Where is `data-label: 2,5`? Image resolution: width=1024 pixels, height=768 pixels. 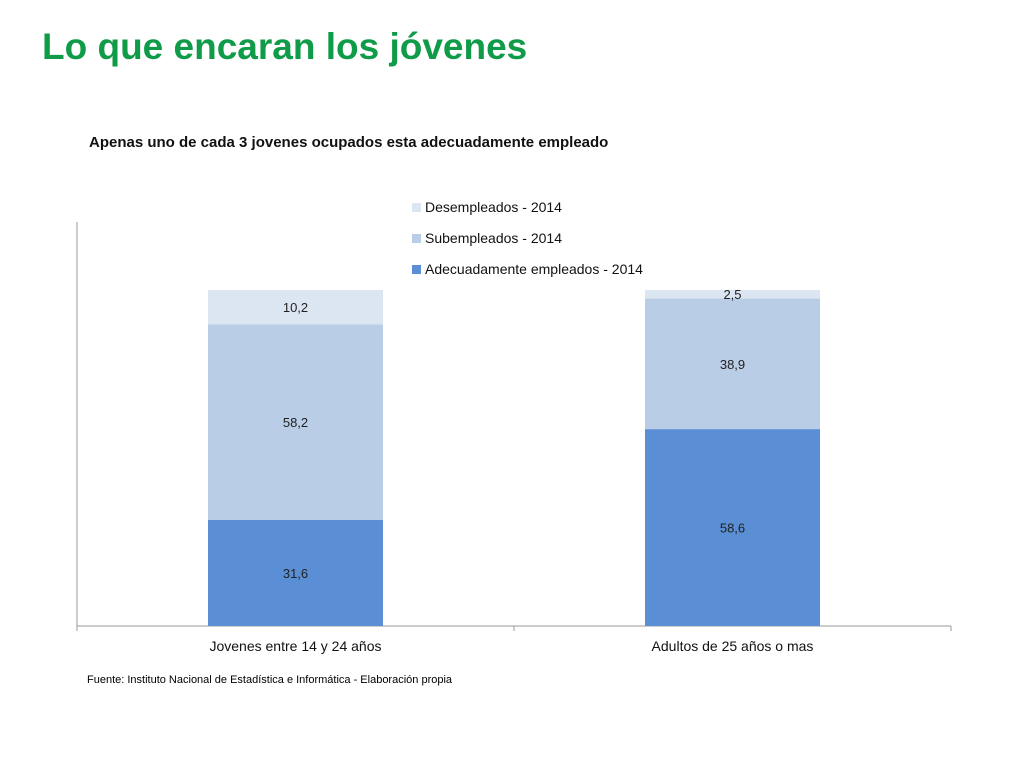
data-label: 2,5 is located at coordinates (732, 294).